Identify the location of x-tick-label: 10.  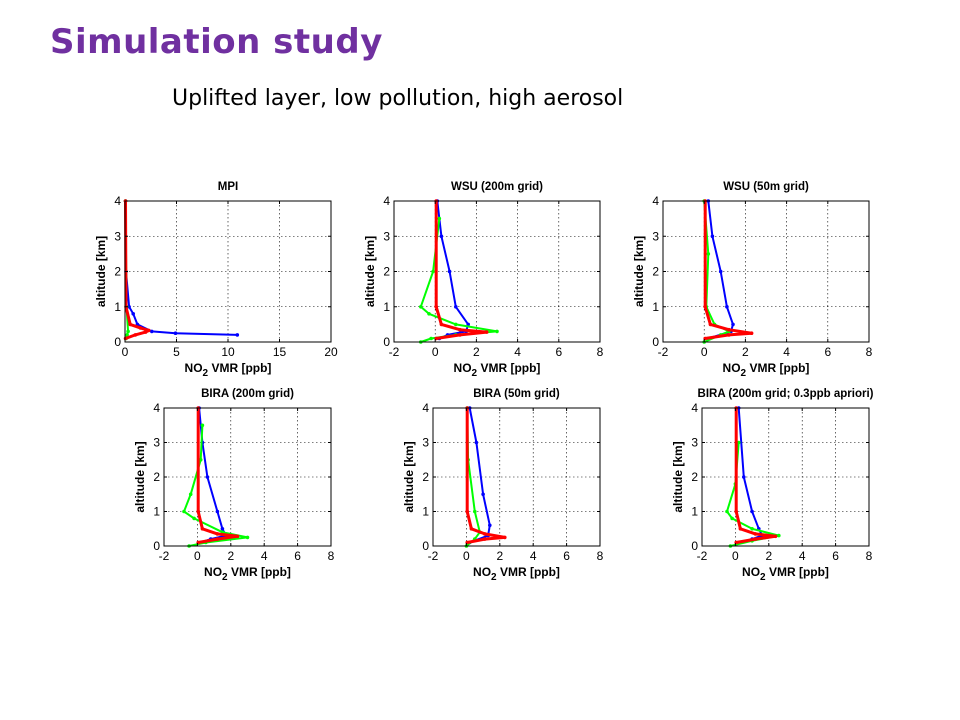
(228, 352).